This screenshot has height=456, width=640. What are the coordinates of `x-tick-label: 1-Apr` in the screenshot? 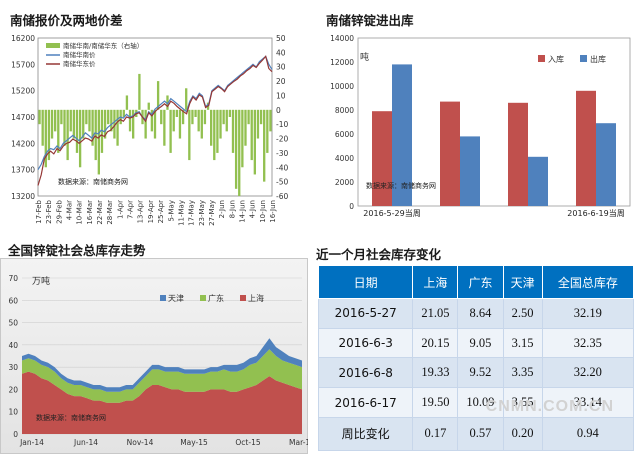 It's located at (120, 209).